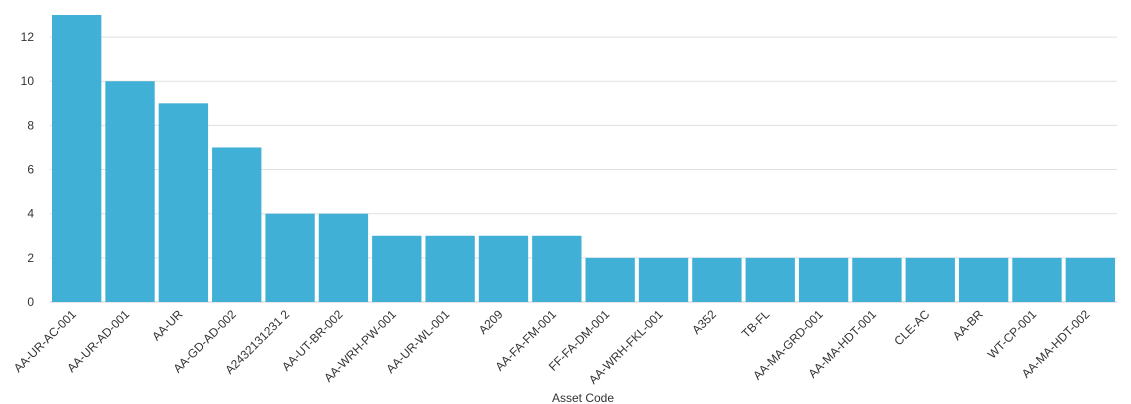  Describe the element at coordinates (770, 279) in the screenshot. I see `bar-TB-FL` at that location.